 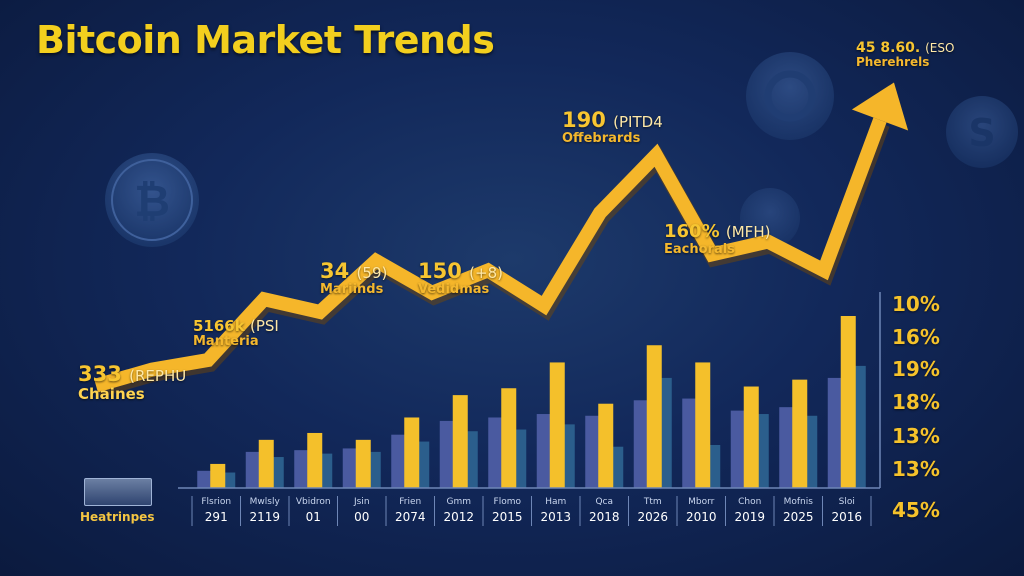 I want to click on annotation-3: 34 (59) Mariinds, so click(x=353, y=278).